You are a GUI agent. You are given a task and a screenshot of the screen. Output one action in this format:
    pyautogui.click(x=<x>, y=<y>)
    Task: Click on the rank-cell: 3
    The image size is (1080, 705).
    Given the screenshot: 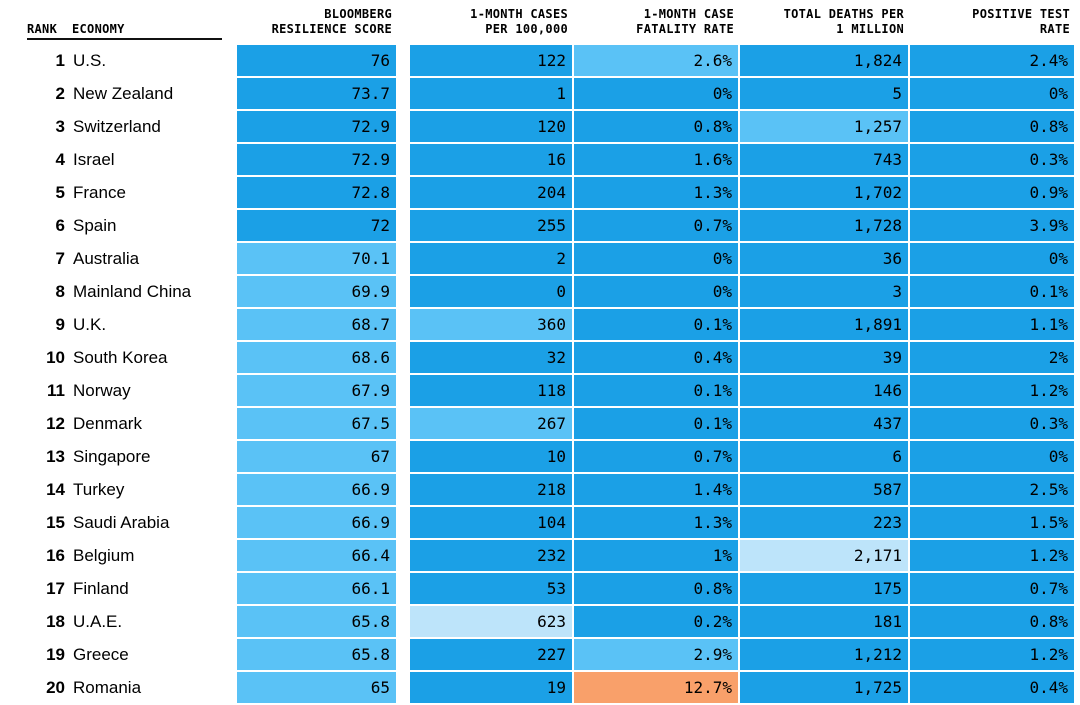 What is the action you would take?
    pyautogui.click(x=60, y=126)
    